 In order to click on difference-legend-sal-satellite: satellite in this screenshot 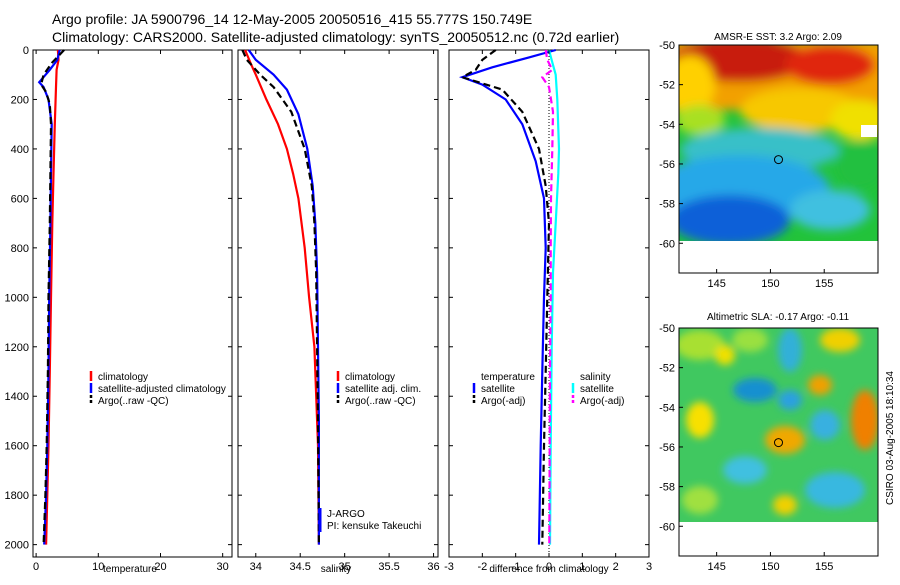, I will do `click(597, 389)`.